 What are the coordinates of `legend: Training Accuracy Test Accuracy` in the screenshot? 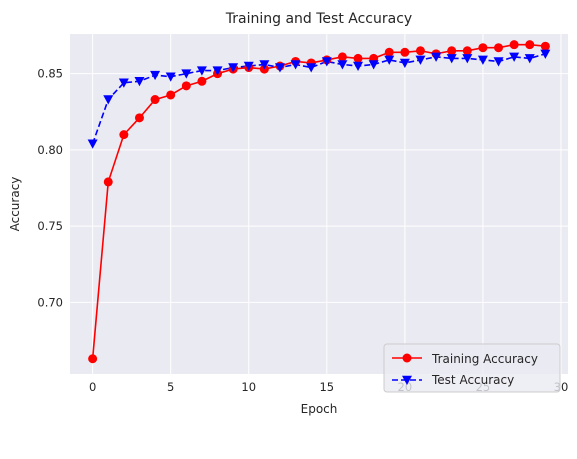 It's located at (472, 368).